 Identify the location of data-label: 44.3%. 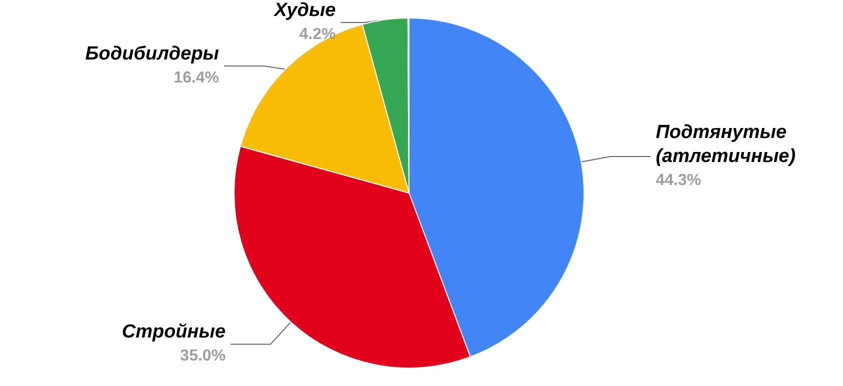
(679, 180).